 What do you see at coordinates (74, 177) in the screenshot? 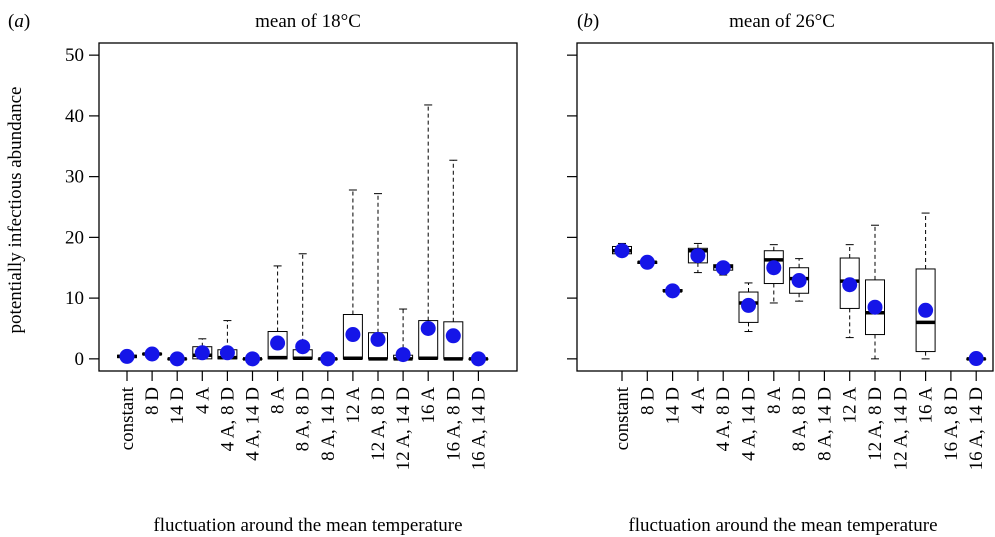
I see `y-tick-label: 30` at bounding box center [74, 177].